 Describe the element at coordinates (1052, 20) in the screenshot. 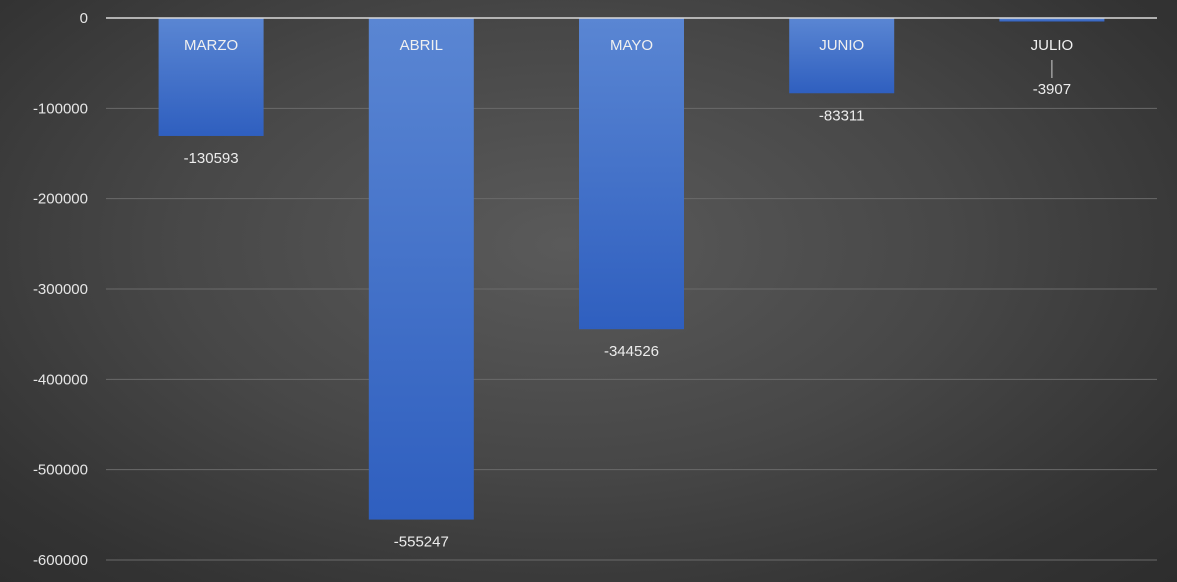

I see `bar-julio` at that location.